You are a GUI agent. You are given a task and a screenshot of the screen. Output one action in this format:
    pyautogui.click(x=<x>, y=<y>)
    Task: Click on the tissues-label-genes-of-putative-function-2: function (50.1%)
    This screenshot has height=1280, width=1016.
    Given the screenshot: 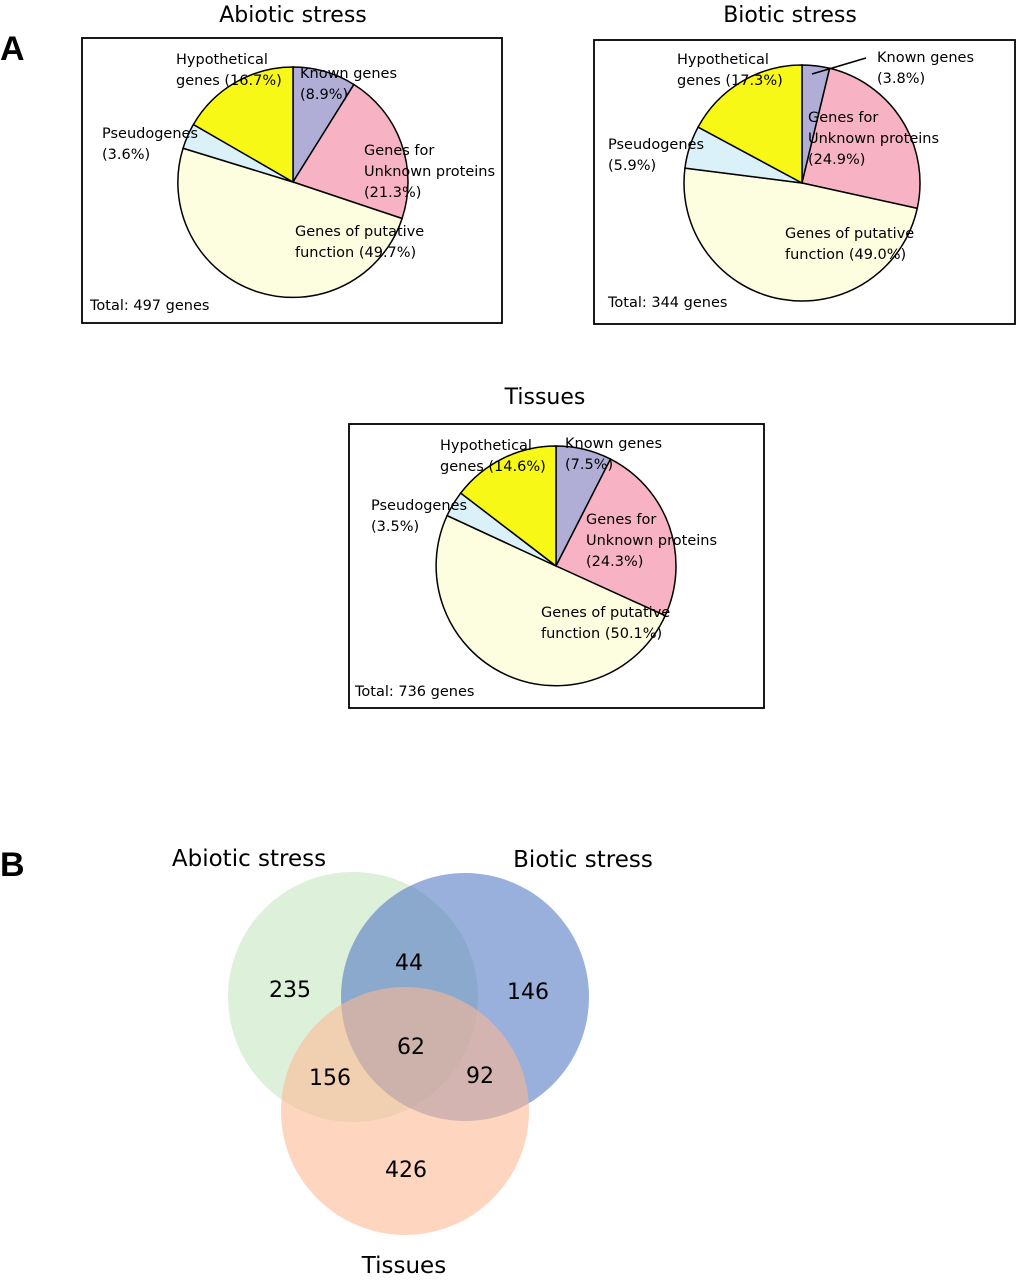 What is the action you would take?
    pyautogui.click(x=601, y=634)
    